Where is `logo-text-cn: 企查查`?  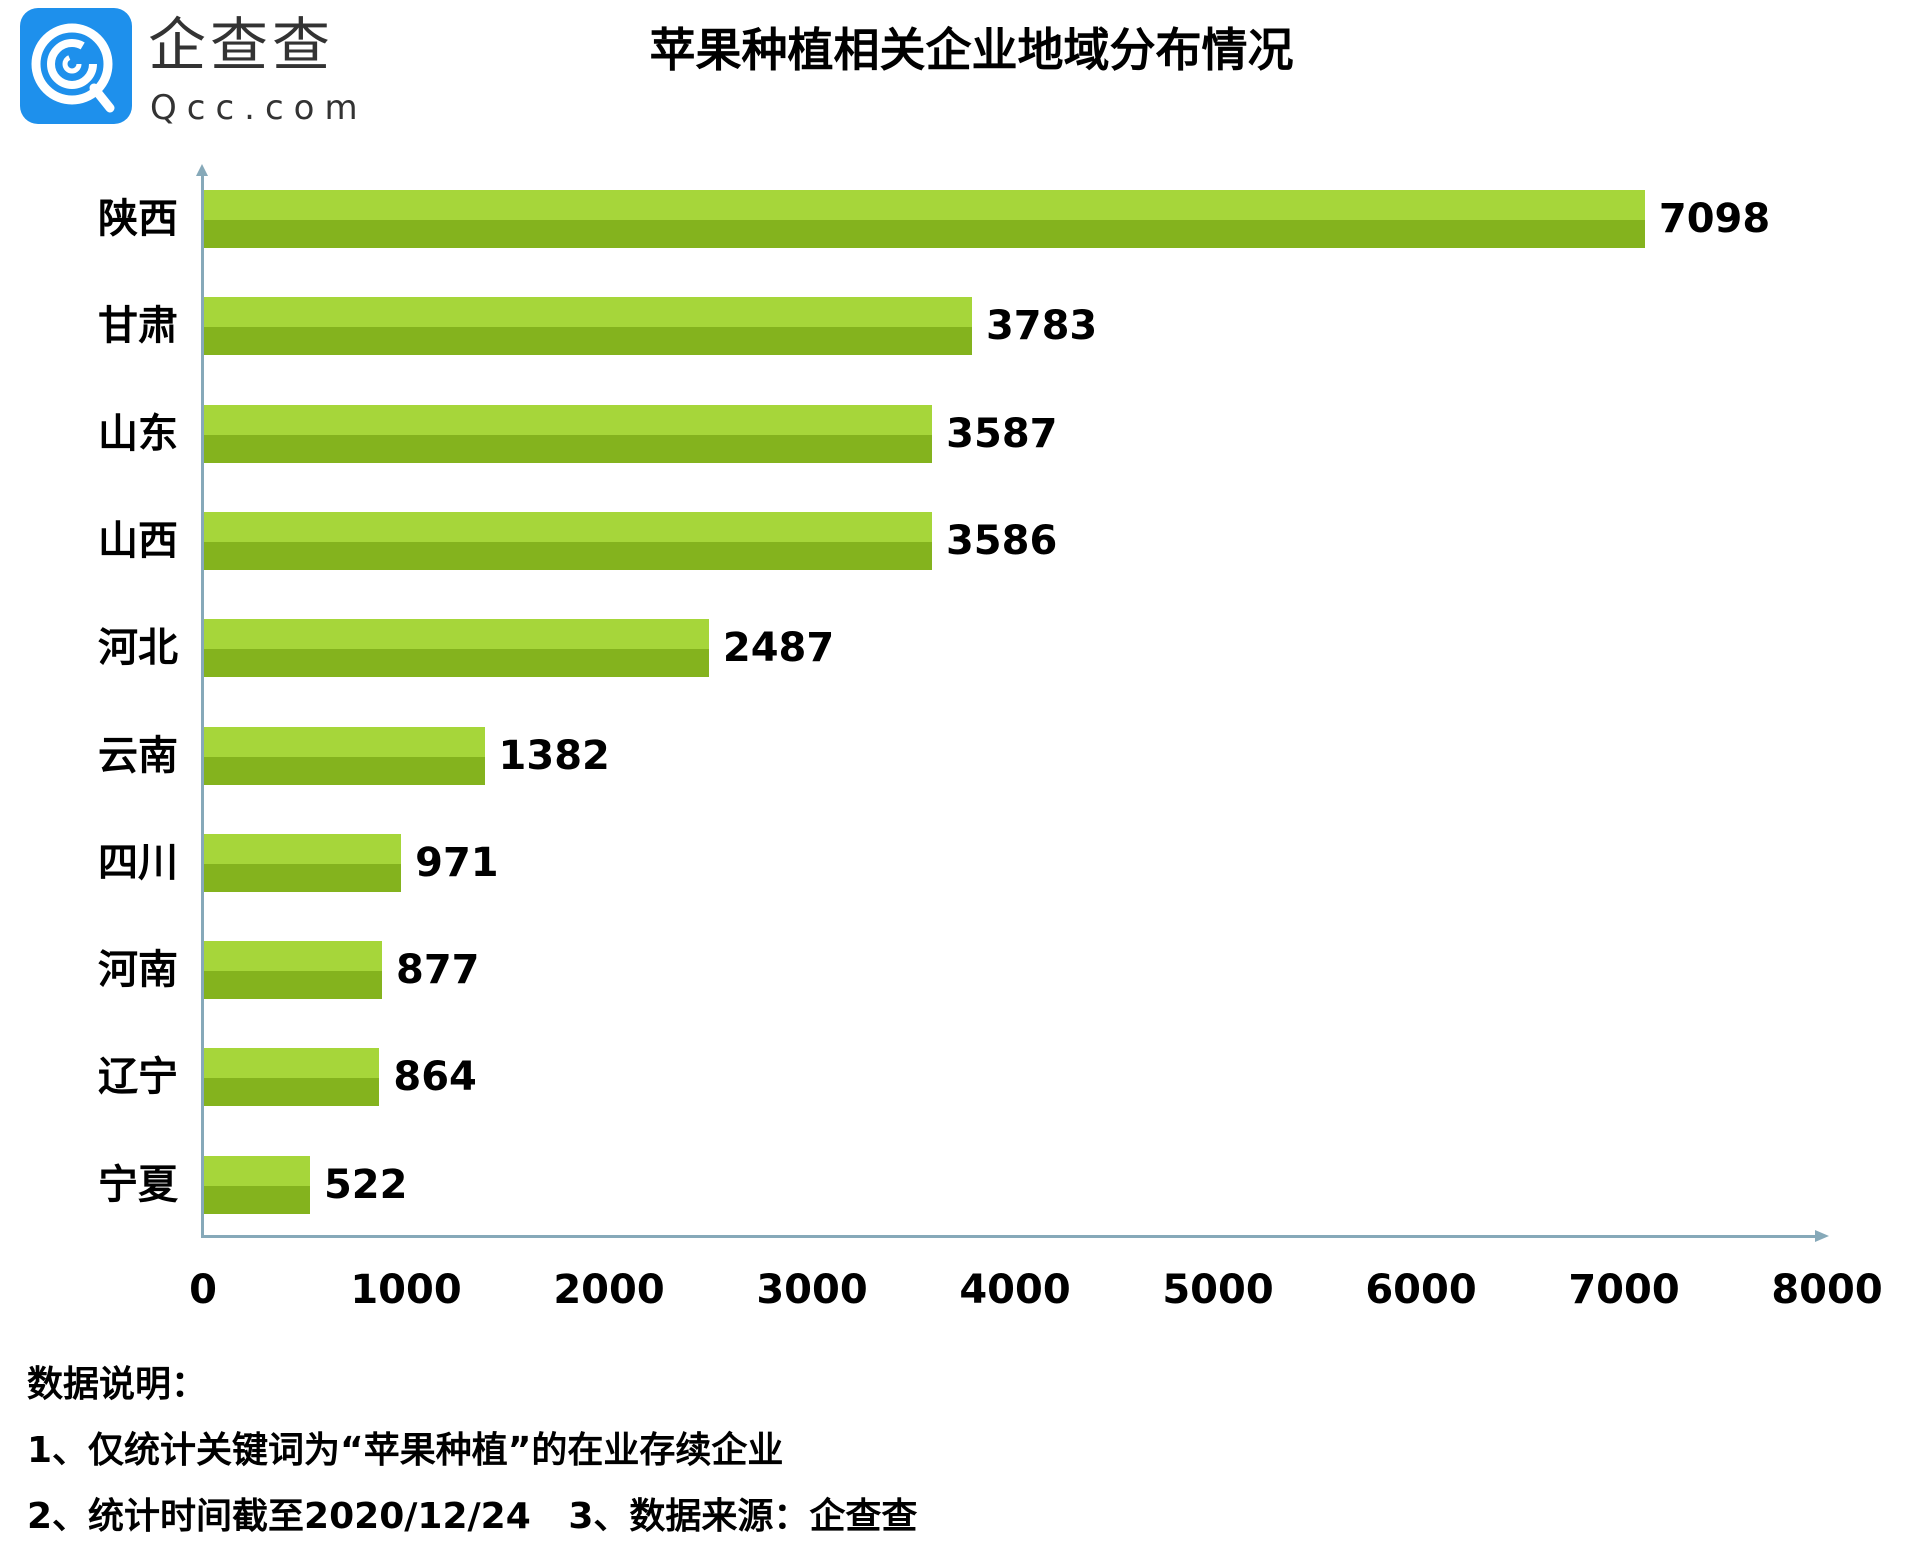 logo-text-cn: 企查查 is located at coordinates (241, 45).